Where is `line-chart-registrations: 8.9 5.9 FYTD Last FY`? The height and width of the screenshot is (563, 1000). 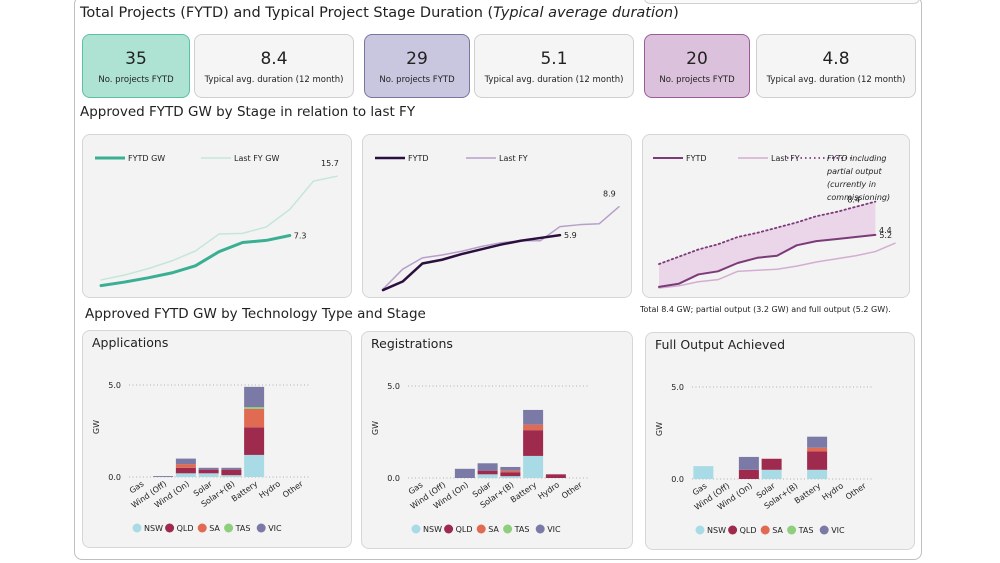 line-chart-registrations: 8.9 5.9 FYTD Last FY is located at coordinates (498, 217).